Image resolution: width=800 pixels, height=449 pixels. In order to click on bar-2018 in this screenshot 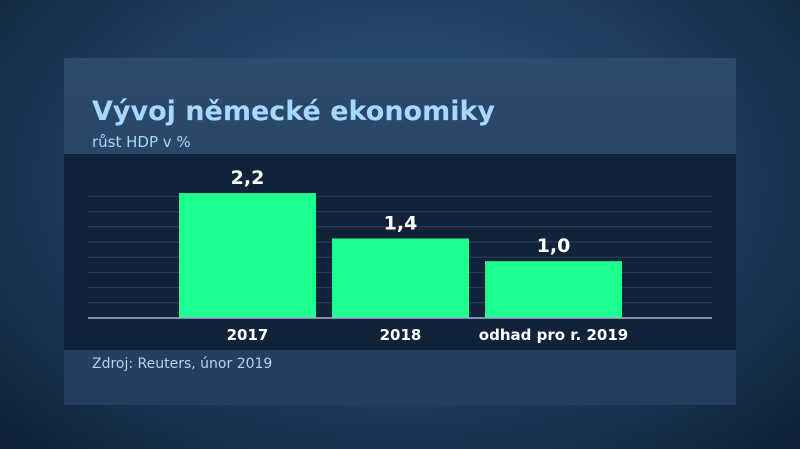, I will do `click(400, 278)`.